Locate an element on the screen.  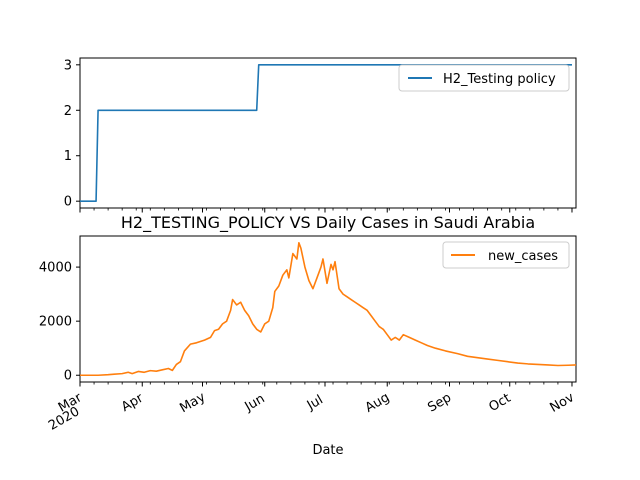
x-tick-label: Jul is located at coordinates (315, 403).